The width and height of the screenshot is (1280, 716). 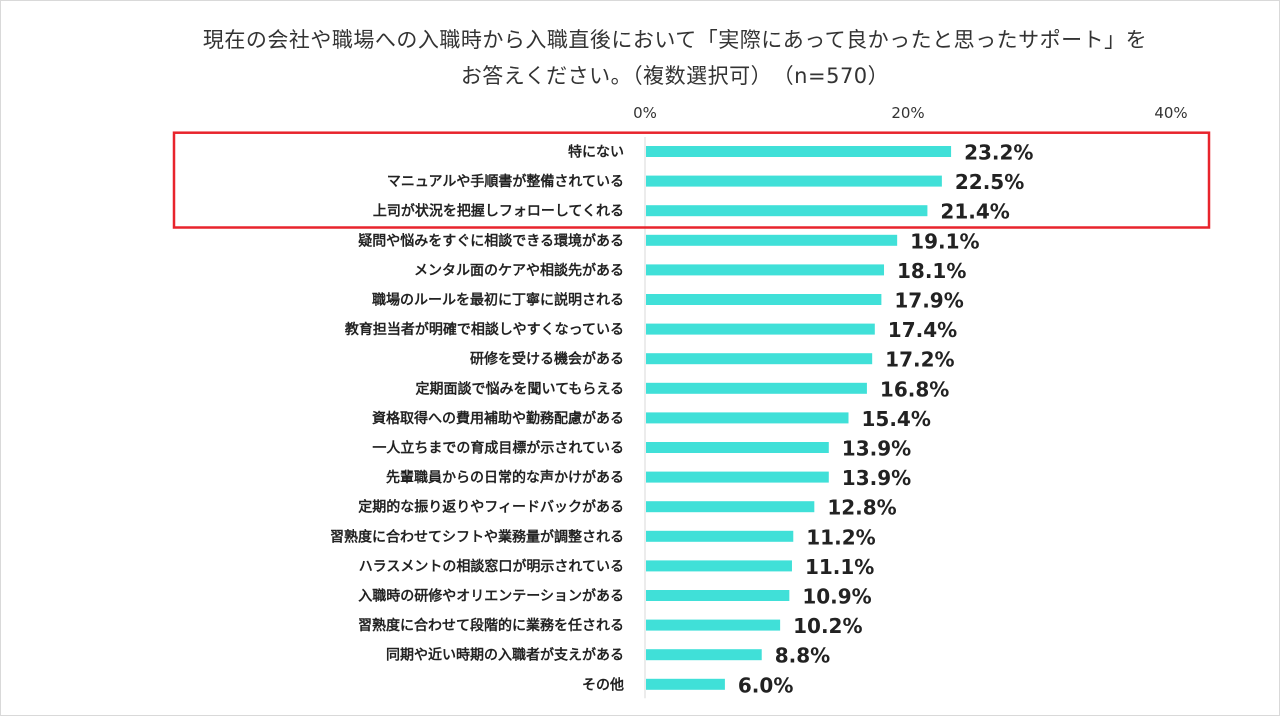 I want to click on value-label: 10.2%, so click(x=827, y=626).